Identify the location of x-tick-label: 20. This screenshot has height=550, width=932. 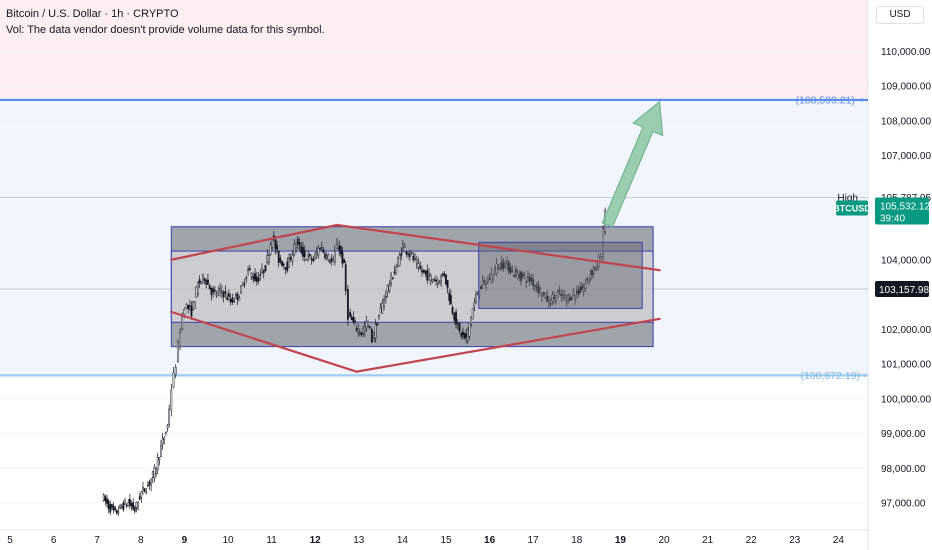
(664, 540).